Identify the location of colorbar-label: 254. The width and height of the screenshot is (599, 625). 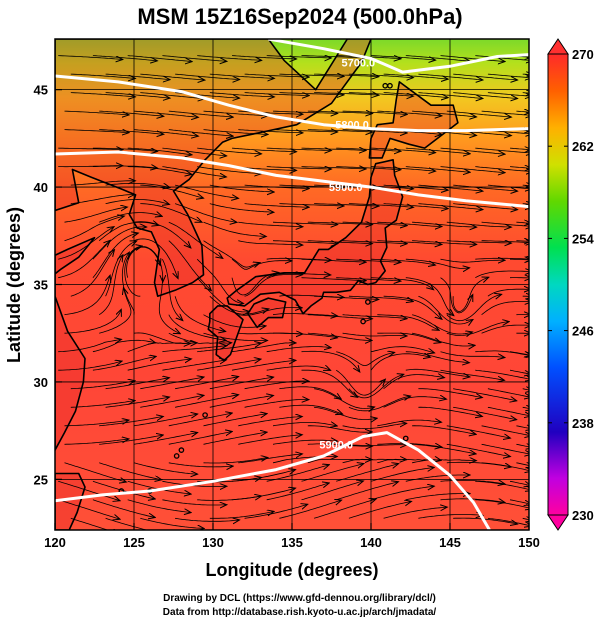
(583, 238).